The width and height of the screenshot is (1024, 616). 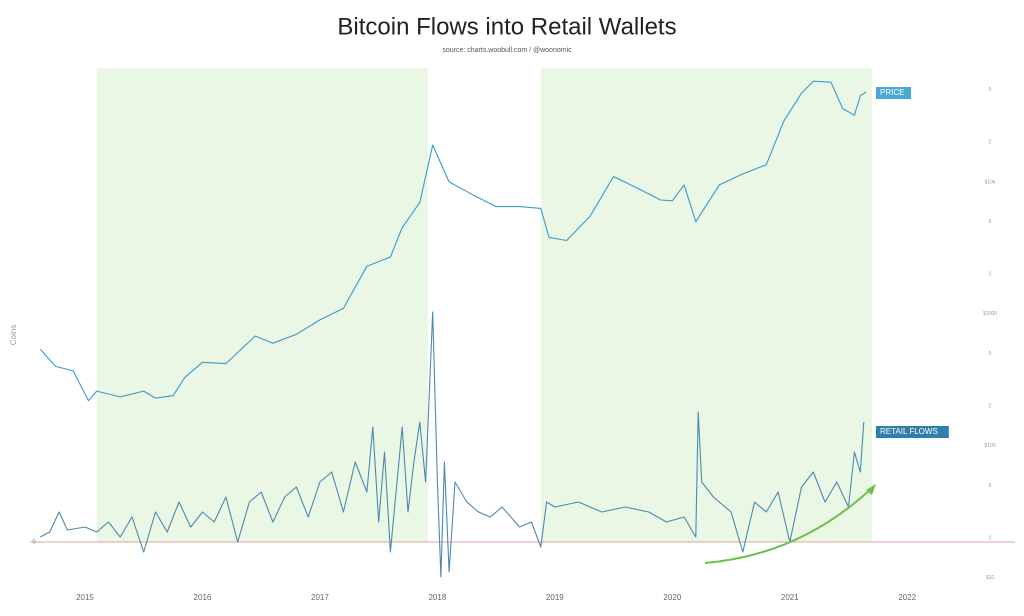 I want to click on y2-tick-label: $10, so click(x=990, y=578).